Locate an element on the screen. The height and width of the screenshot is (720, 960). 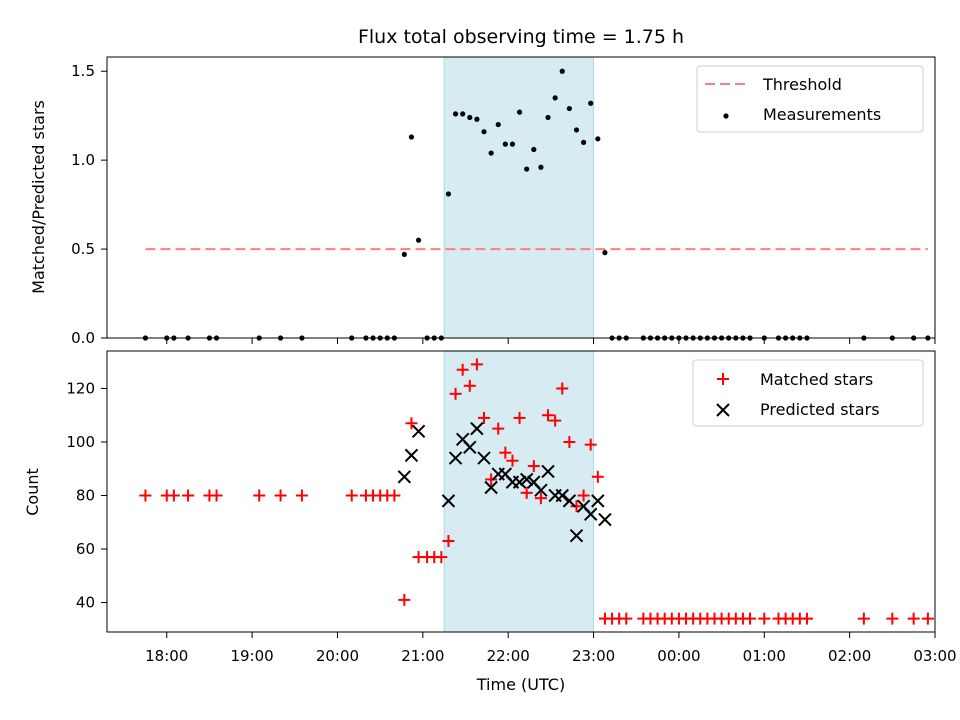
bottom-x-tick-label: 18:00 is located at coordinates (166, 656).